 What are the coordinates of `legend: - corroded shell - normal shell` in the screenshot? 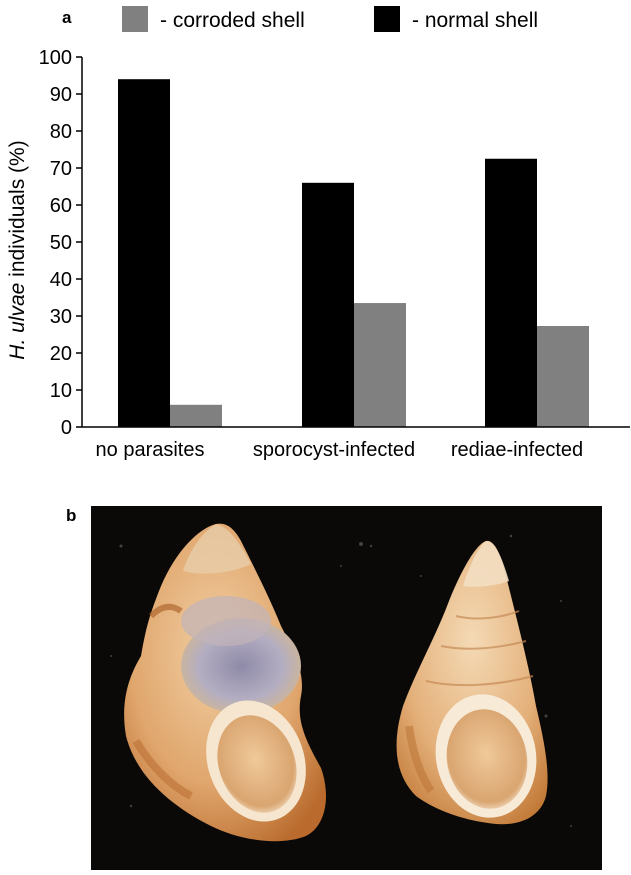 It's located at (330, 19).